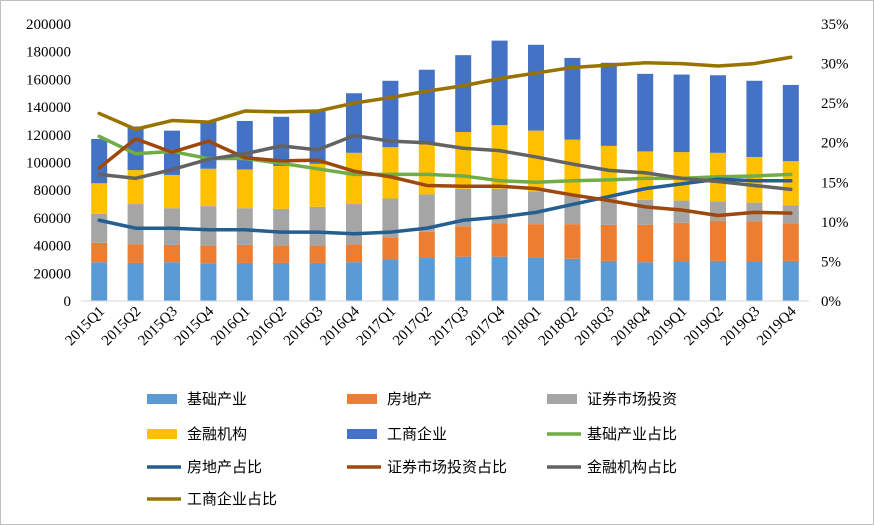  I want to click on legend-label: 证券市场投资, so click(632, 399).